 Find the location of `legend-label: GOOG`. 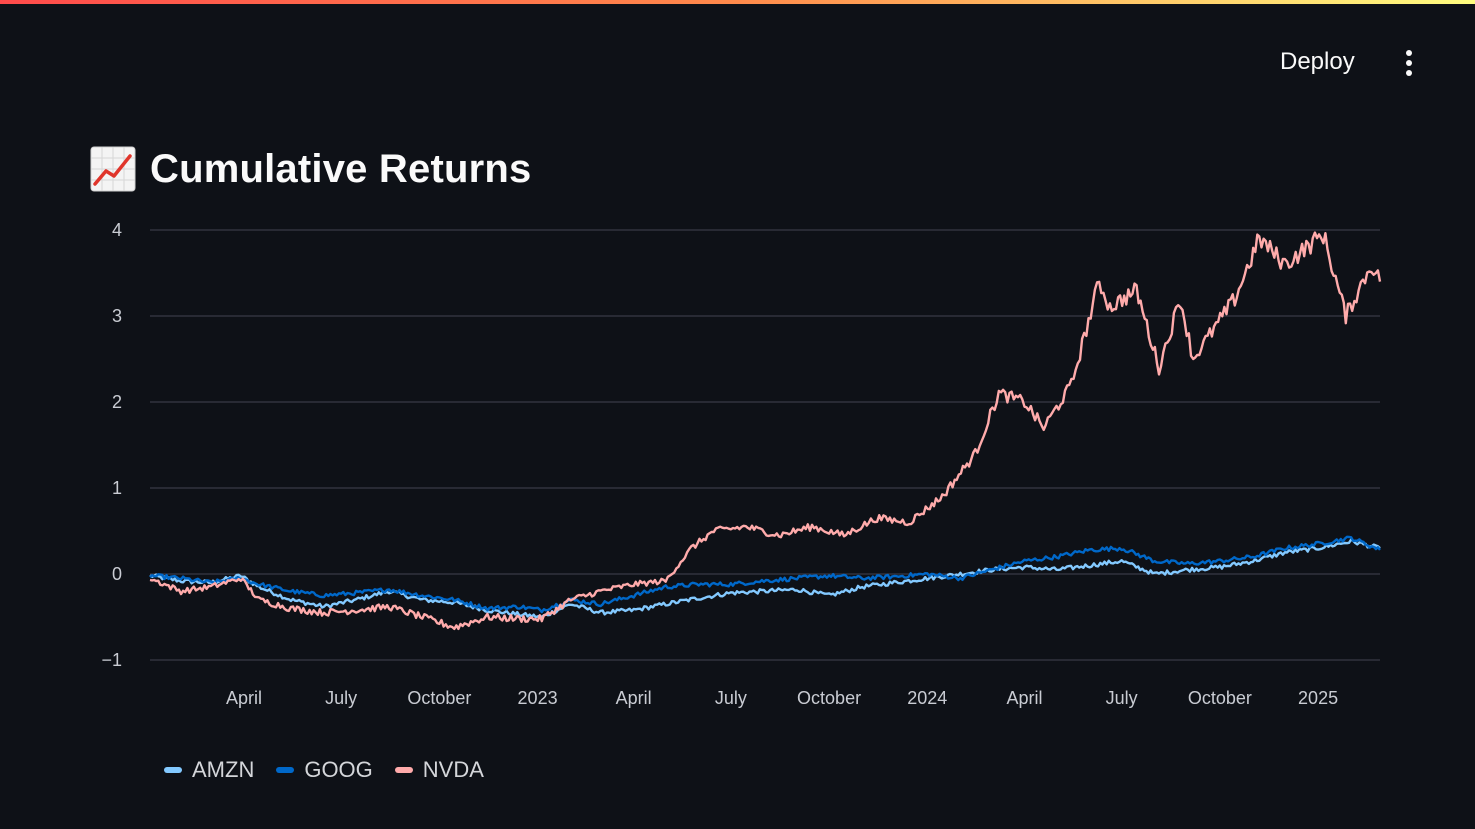

legend-label: GOOG is located at coordinates (338, 769).